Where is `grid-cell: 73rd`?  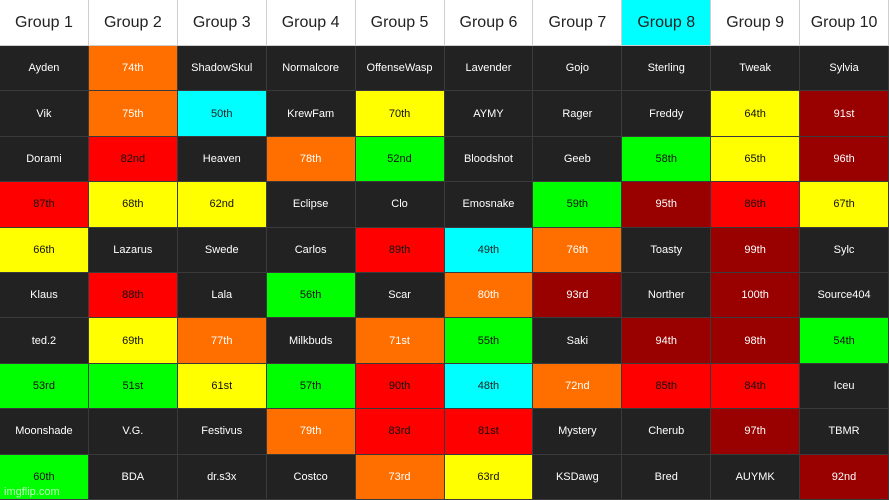 grid-cell: 73rd is located at coordinates (400, 477).